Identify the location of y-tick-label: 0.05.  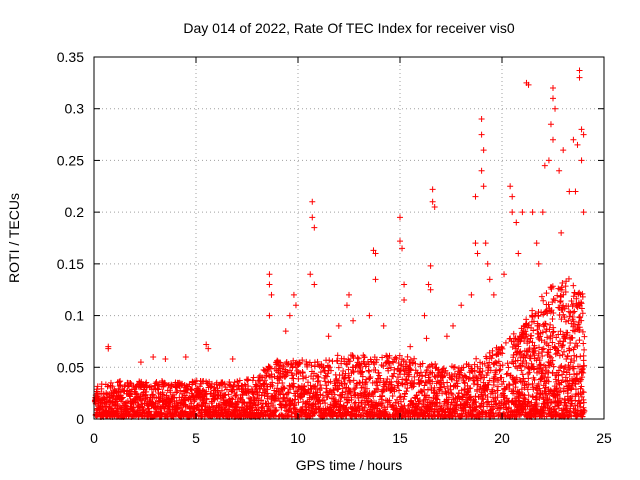
(70, 367).